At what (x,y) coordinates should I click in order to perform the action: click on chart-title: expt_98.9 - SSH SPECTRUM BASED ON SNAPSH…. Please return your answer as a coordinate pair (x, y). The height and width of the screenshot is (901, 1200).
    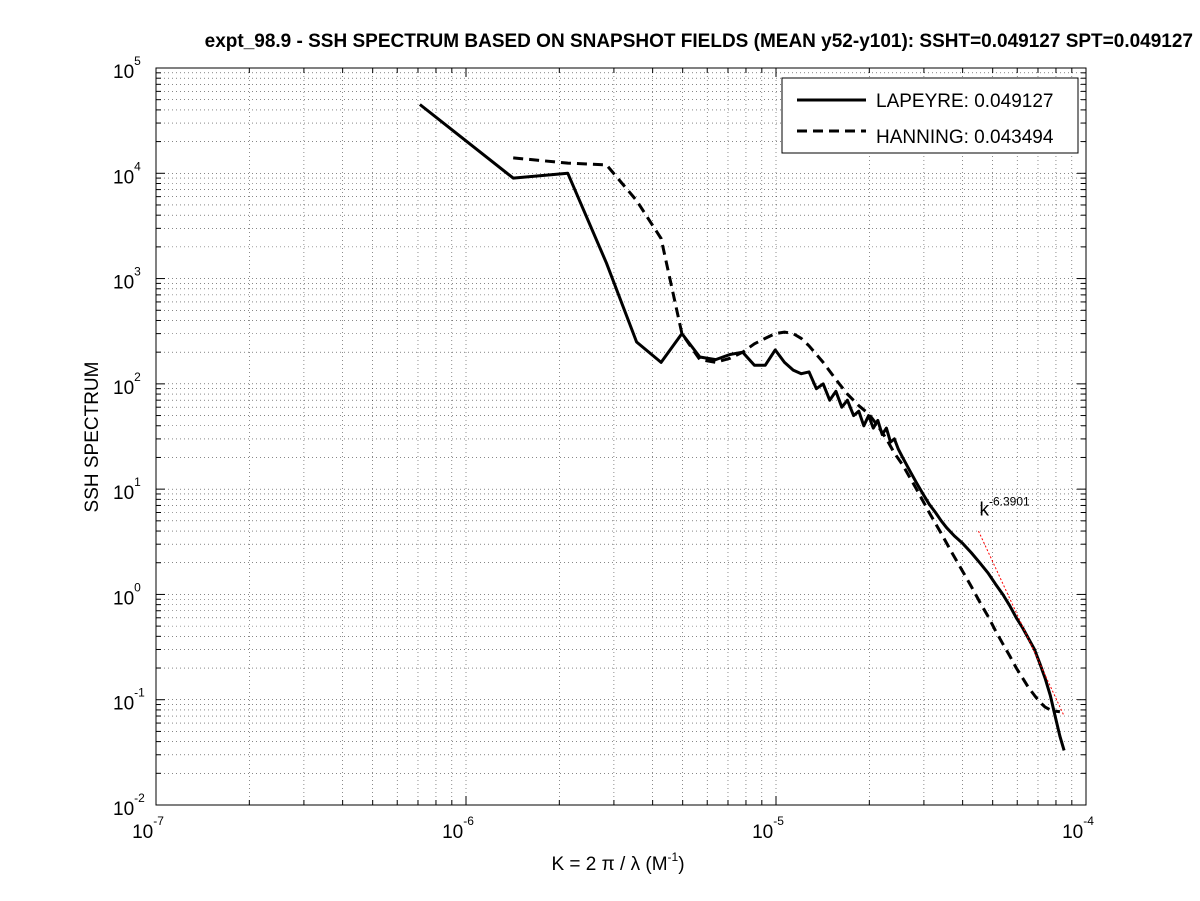
    Looking at the image, I should click on (699, 41).